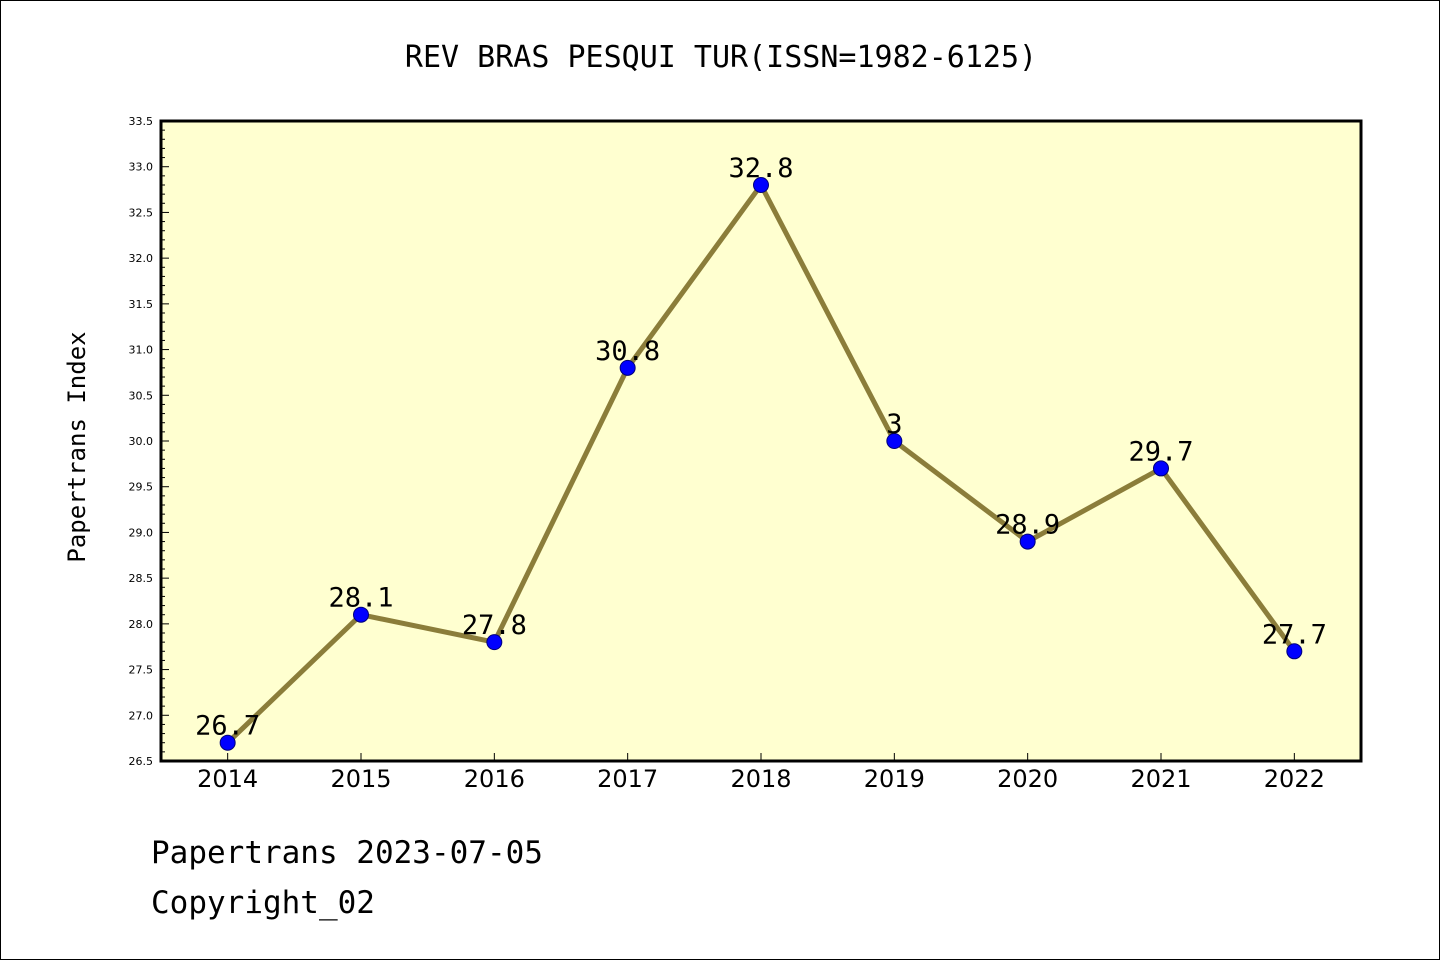  What do you see at coordinates (1027, 779) in the screenshot?
I see `x-tick-label: 2020` at bounding box center [1027, 779].